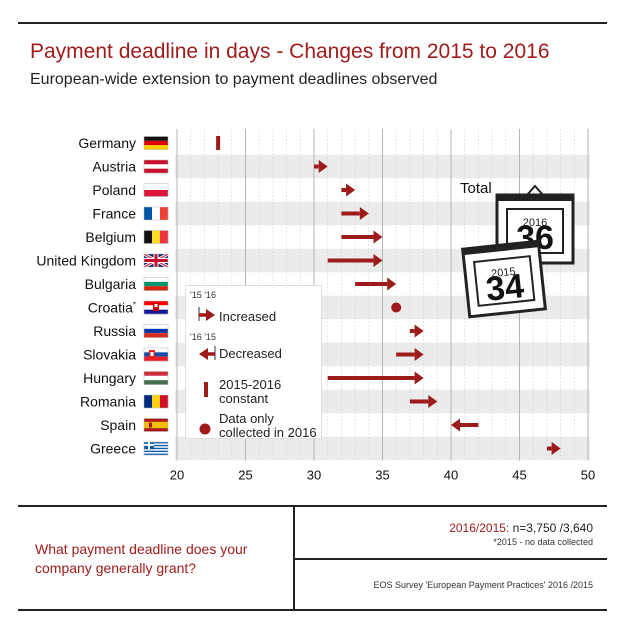  What do you see at coordinates (156, 284) in the screenshot?
I see `bulgaria-flag` at bounding box center [156, 284].